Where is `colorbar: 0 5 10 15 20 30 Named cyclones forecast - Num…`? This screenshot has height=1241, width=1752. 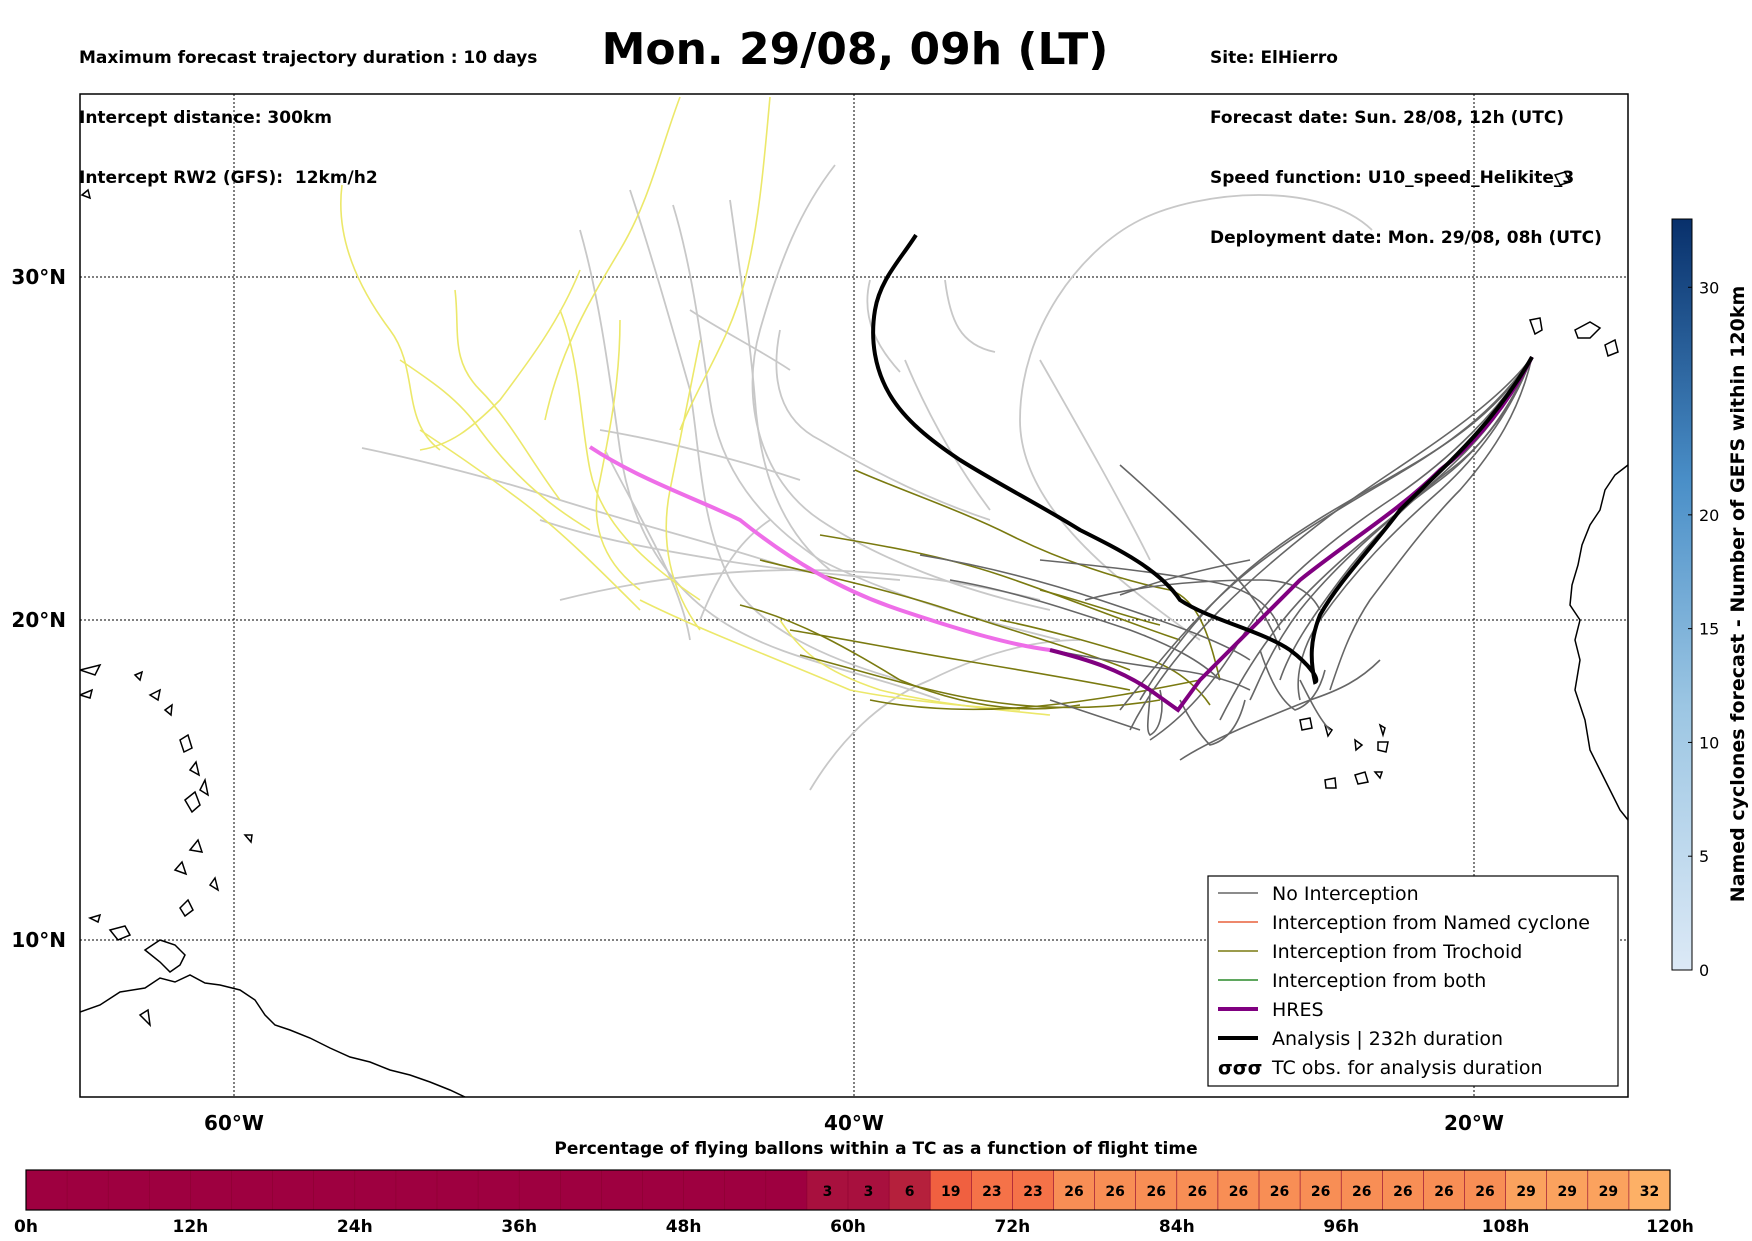
colorbar: 0 5 10 15 20 30 Named cyclones forecast - Num… is located at coordinates (1710, 599).